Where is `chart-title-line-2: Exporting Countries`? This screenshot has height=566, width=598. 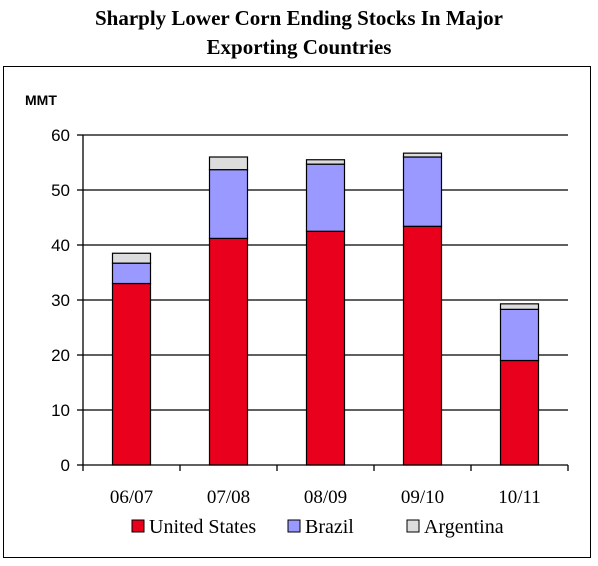
chart-title-line-2: Exporting Countries is located at coordinates (299, 47).